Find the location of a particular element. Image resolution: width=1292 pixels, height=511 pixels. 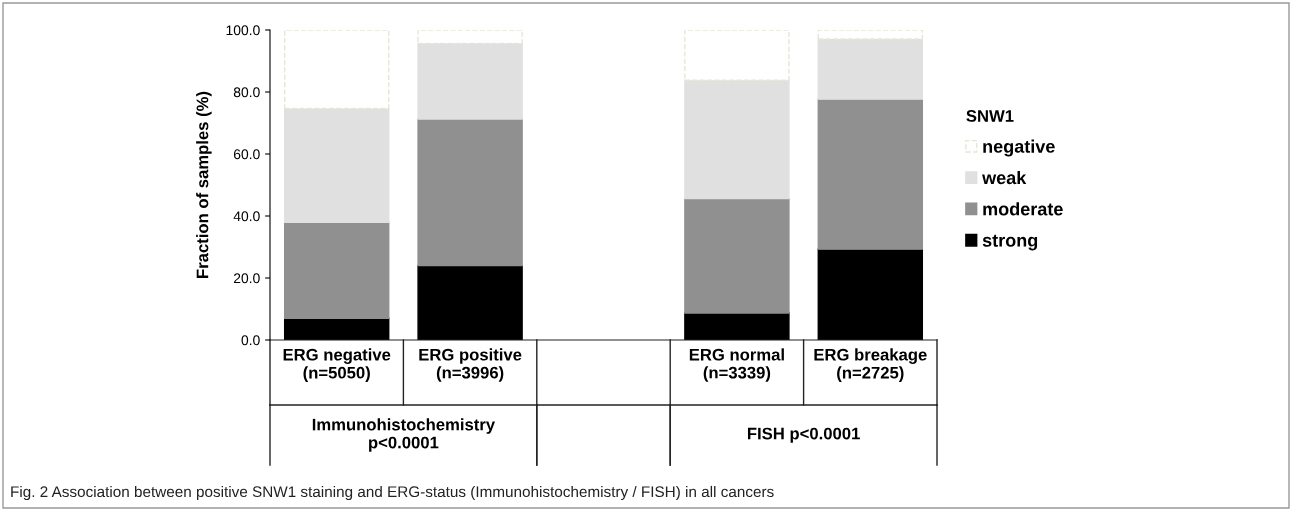

legend-label: negative is located at coordinates (1019, 148).